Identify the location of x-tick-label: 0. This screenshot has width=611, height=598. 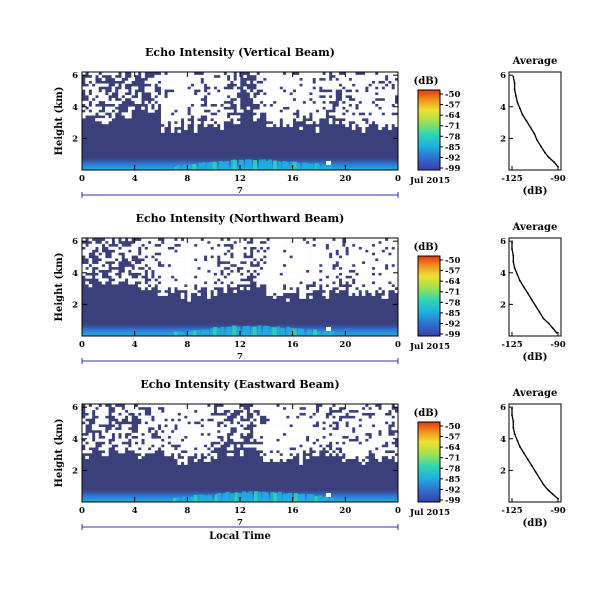
(82, 345).